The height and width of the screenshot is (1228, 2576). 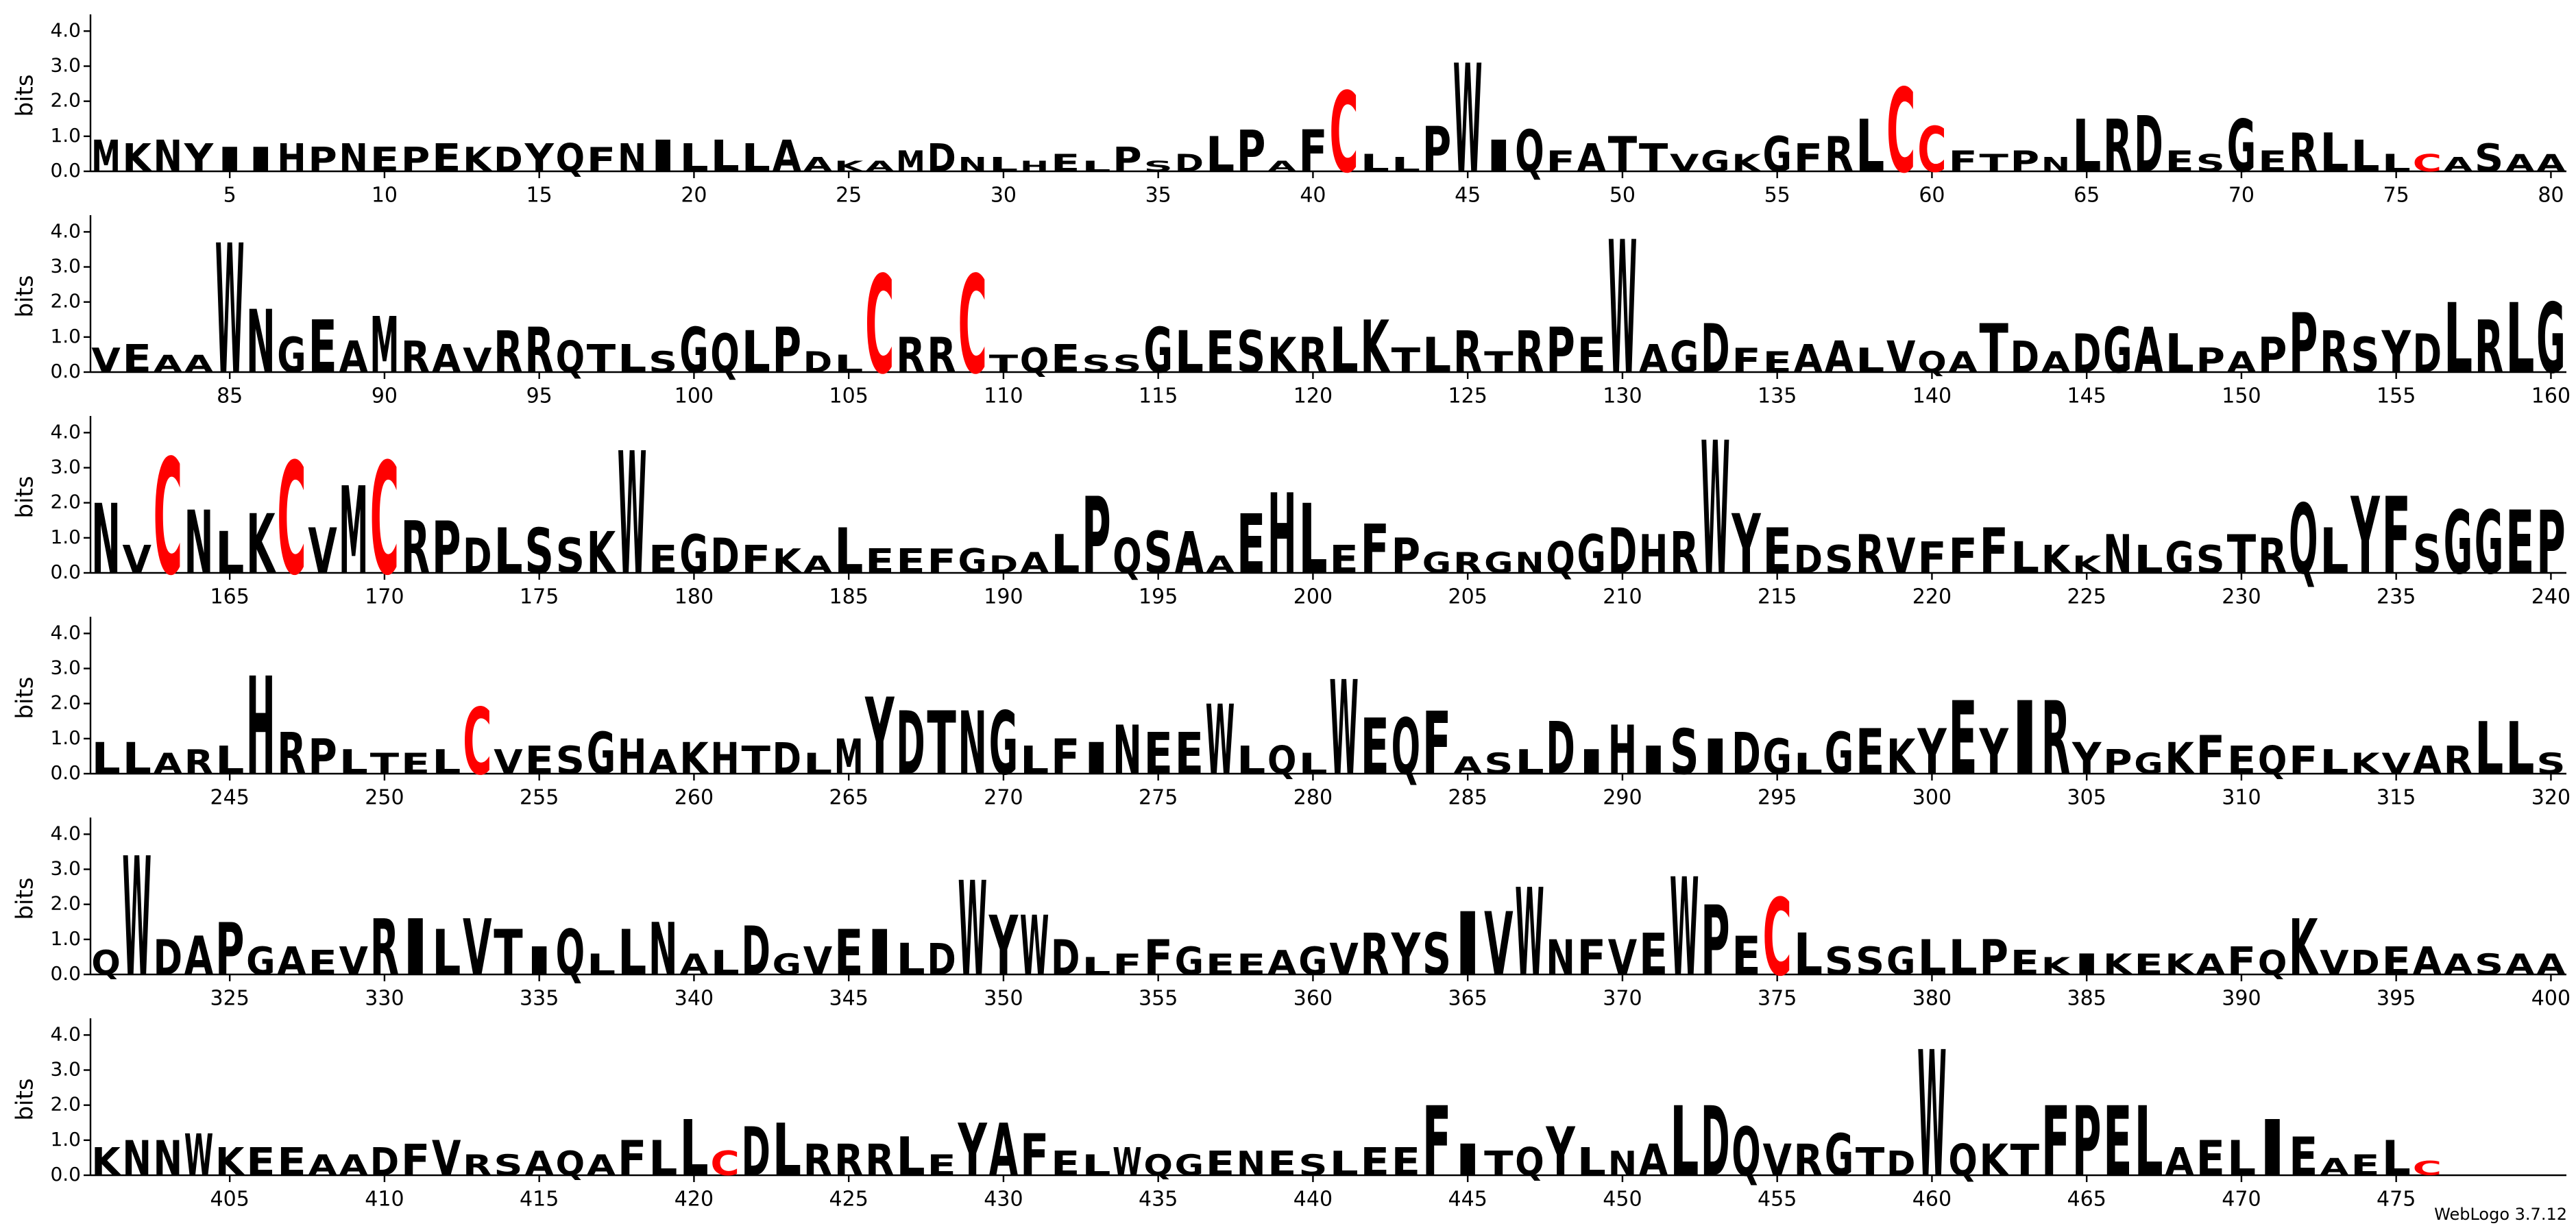 I want to click on x-tick-label: 470, so click(x=2241, y=1200).